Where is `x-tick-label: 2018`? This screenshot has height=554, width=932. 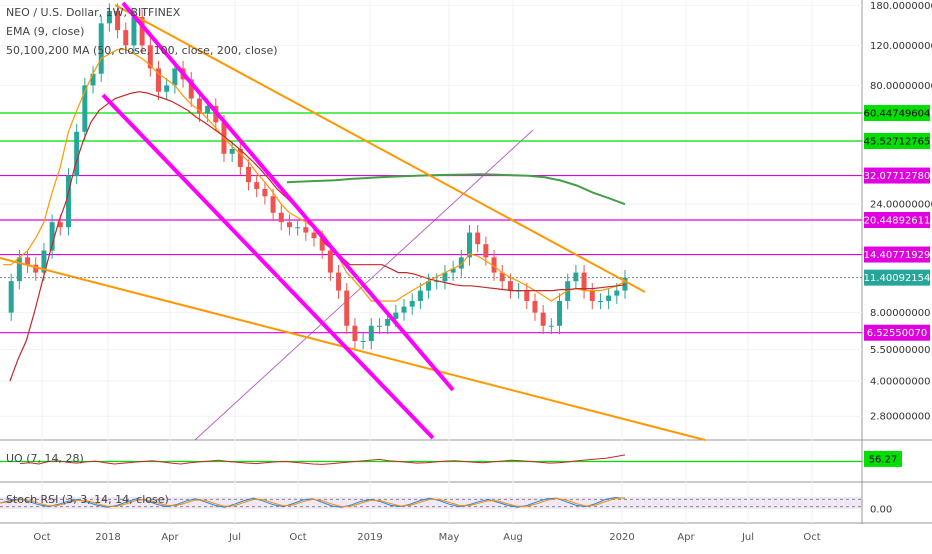
x-tick-label: 2018 is located at coordinates (107, 537).